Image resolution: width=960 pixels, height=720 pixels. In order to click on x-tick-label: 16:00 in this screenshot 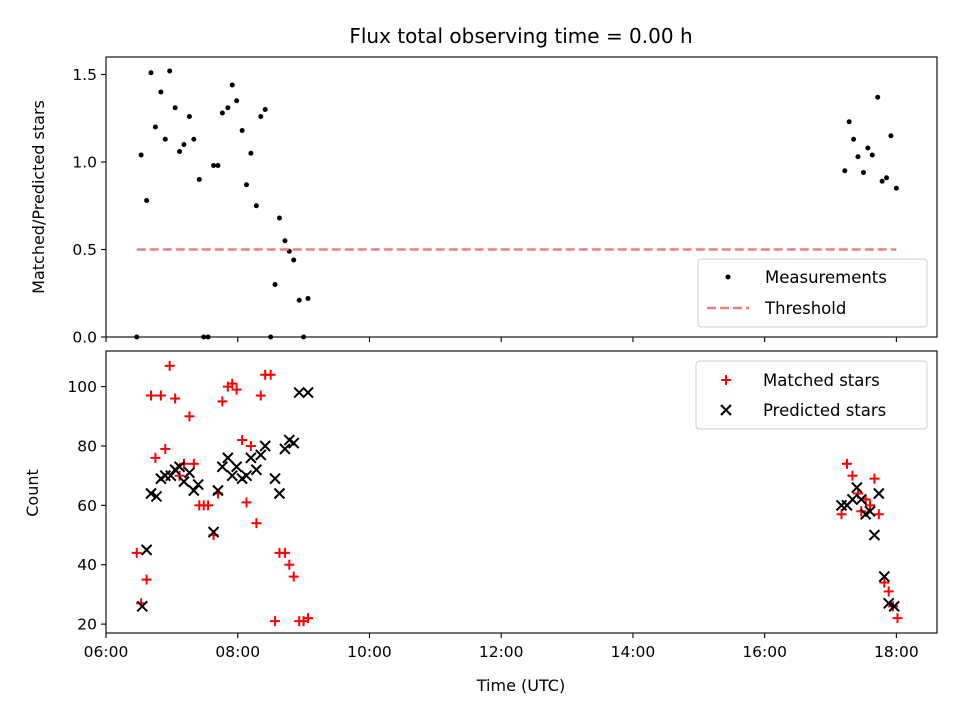, I will do `click(764, 652)`.